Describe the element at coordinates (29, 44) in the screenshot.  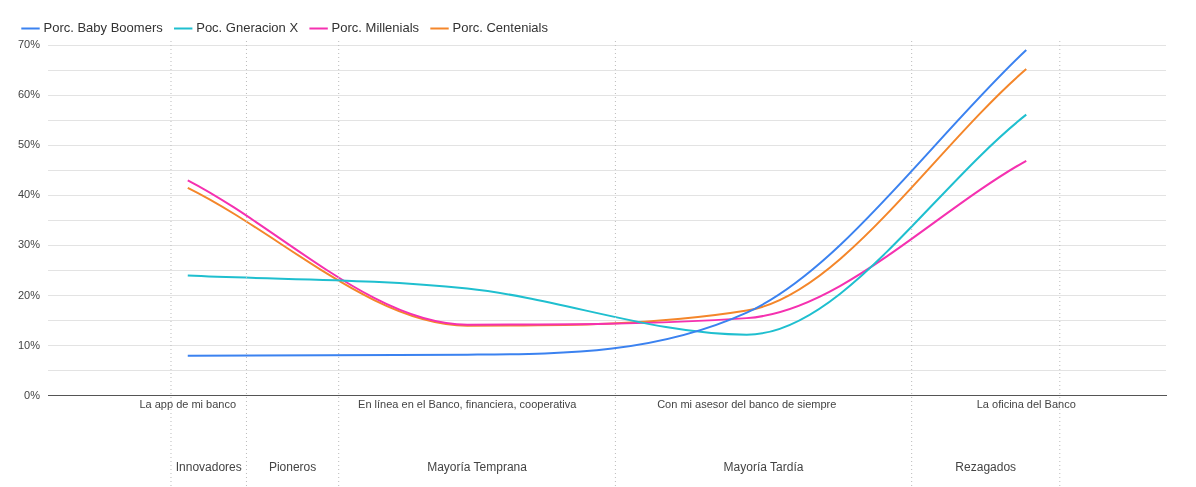
I see `y-tick-label: 70%` at that location.